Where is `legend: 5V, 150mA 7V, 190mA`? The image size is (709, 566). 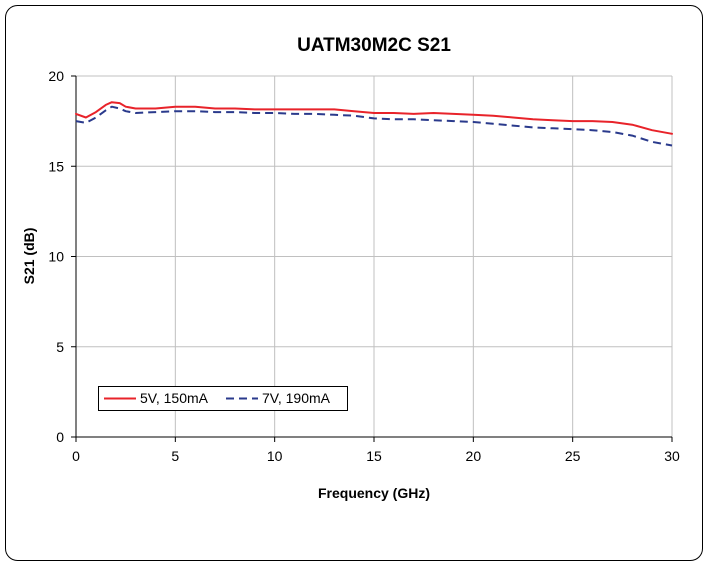 legend: 5V, 150mA 7V, 190mA is located at coordinates (223, 398).